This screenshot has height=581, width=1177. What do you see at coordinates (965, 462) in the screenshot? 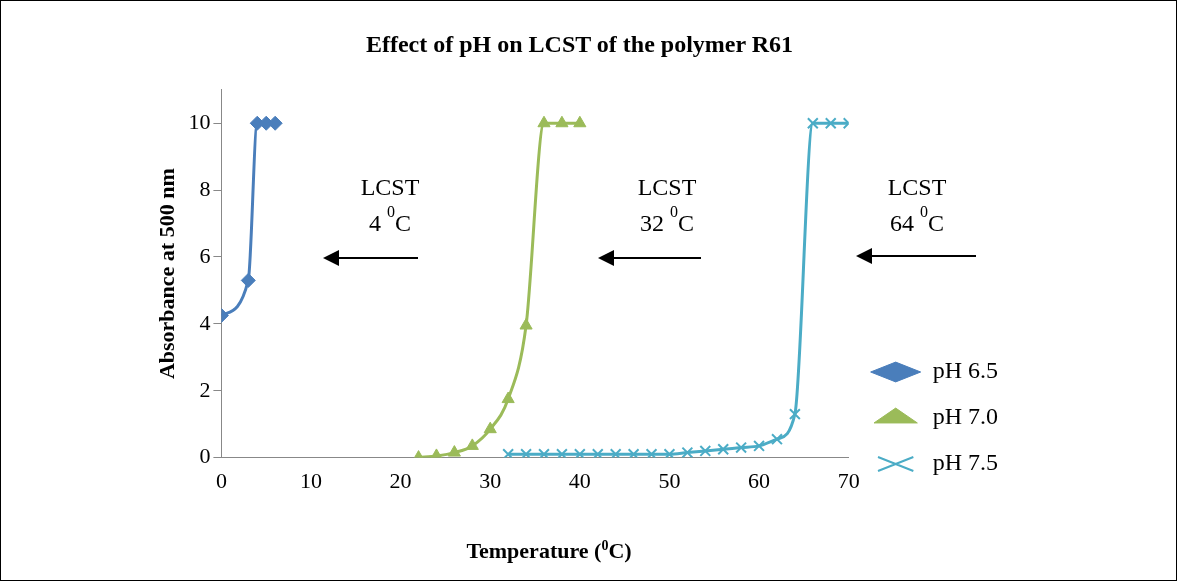
I see `legend-label: pH 7.5` at bounding box center [965, 462].